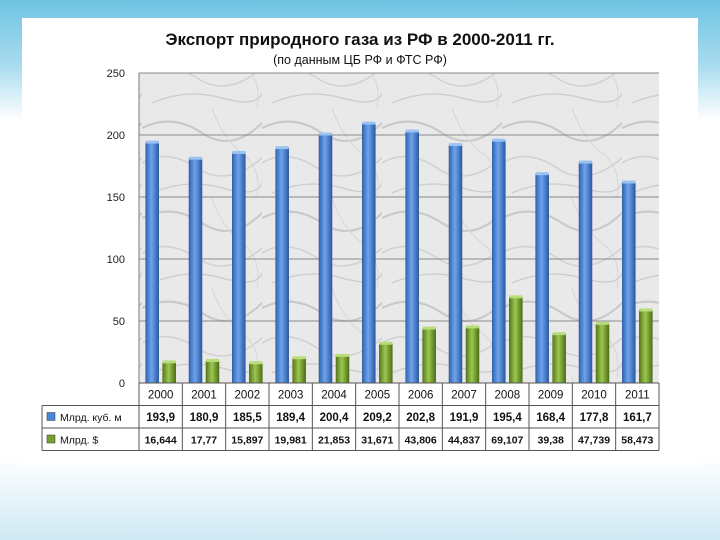 The height and width of the screenshot is (540, 720). What do you see at coordinates (160, 418) in the screenshot?
I see `data-label: 193,9` at bounding box center [160, 418].